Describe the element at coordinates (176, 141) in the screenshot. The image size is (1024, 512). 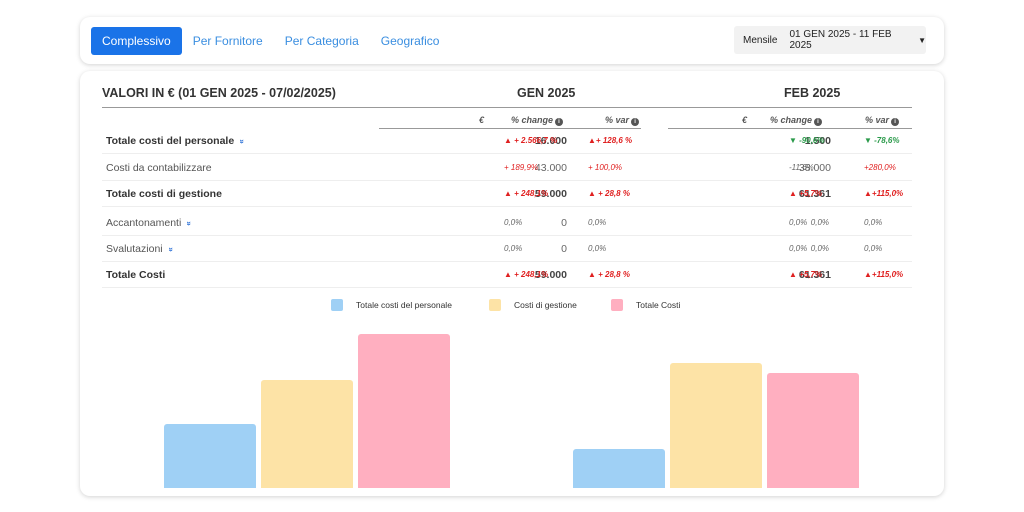
I see `row-label: Totale costi del personale»` at that location.